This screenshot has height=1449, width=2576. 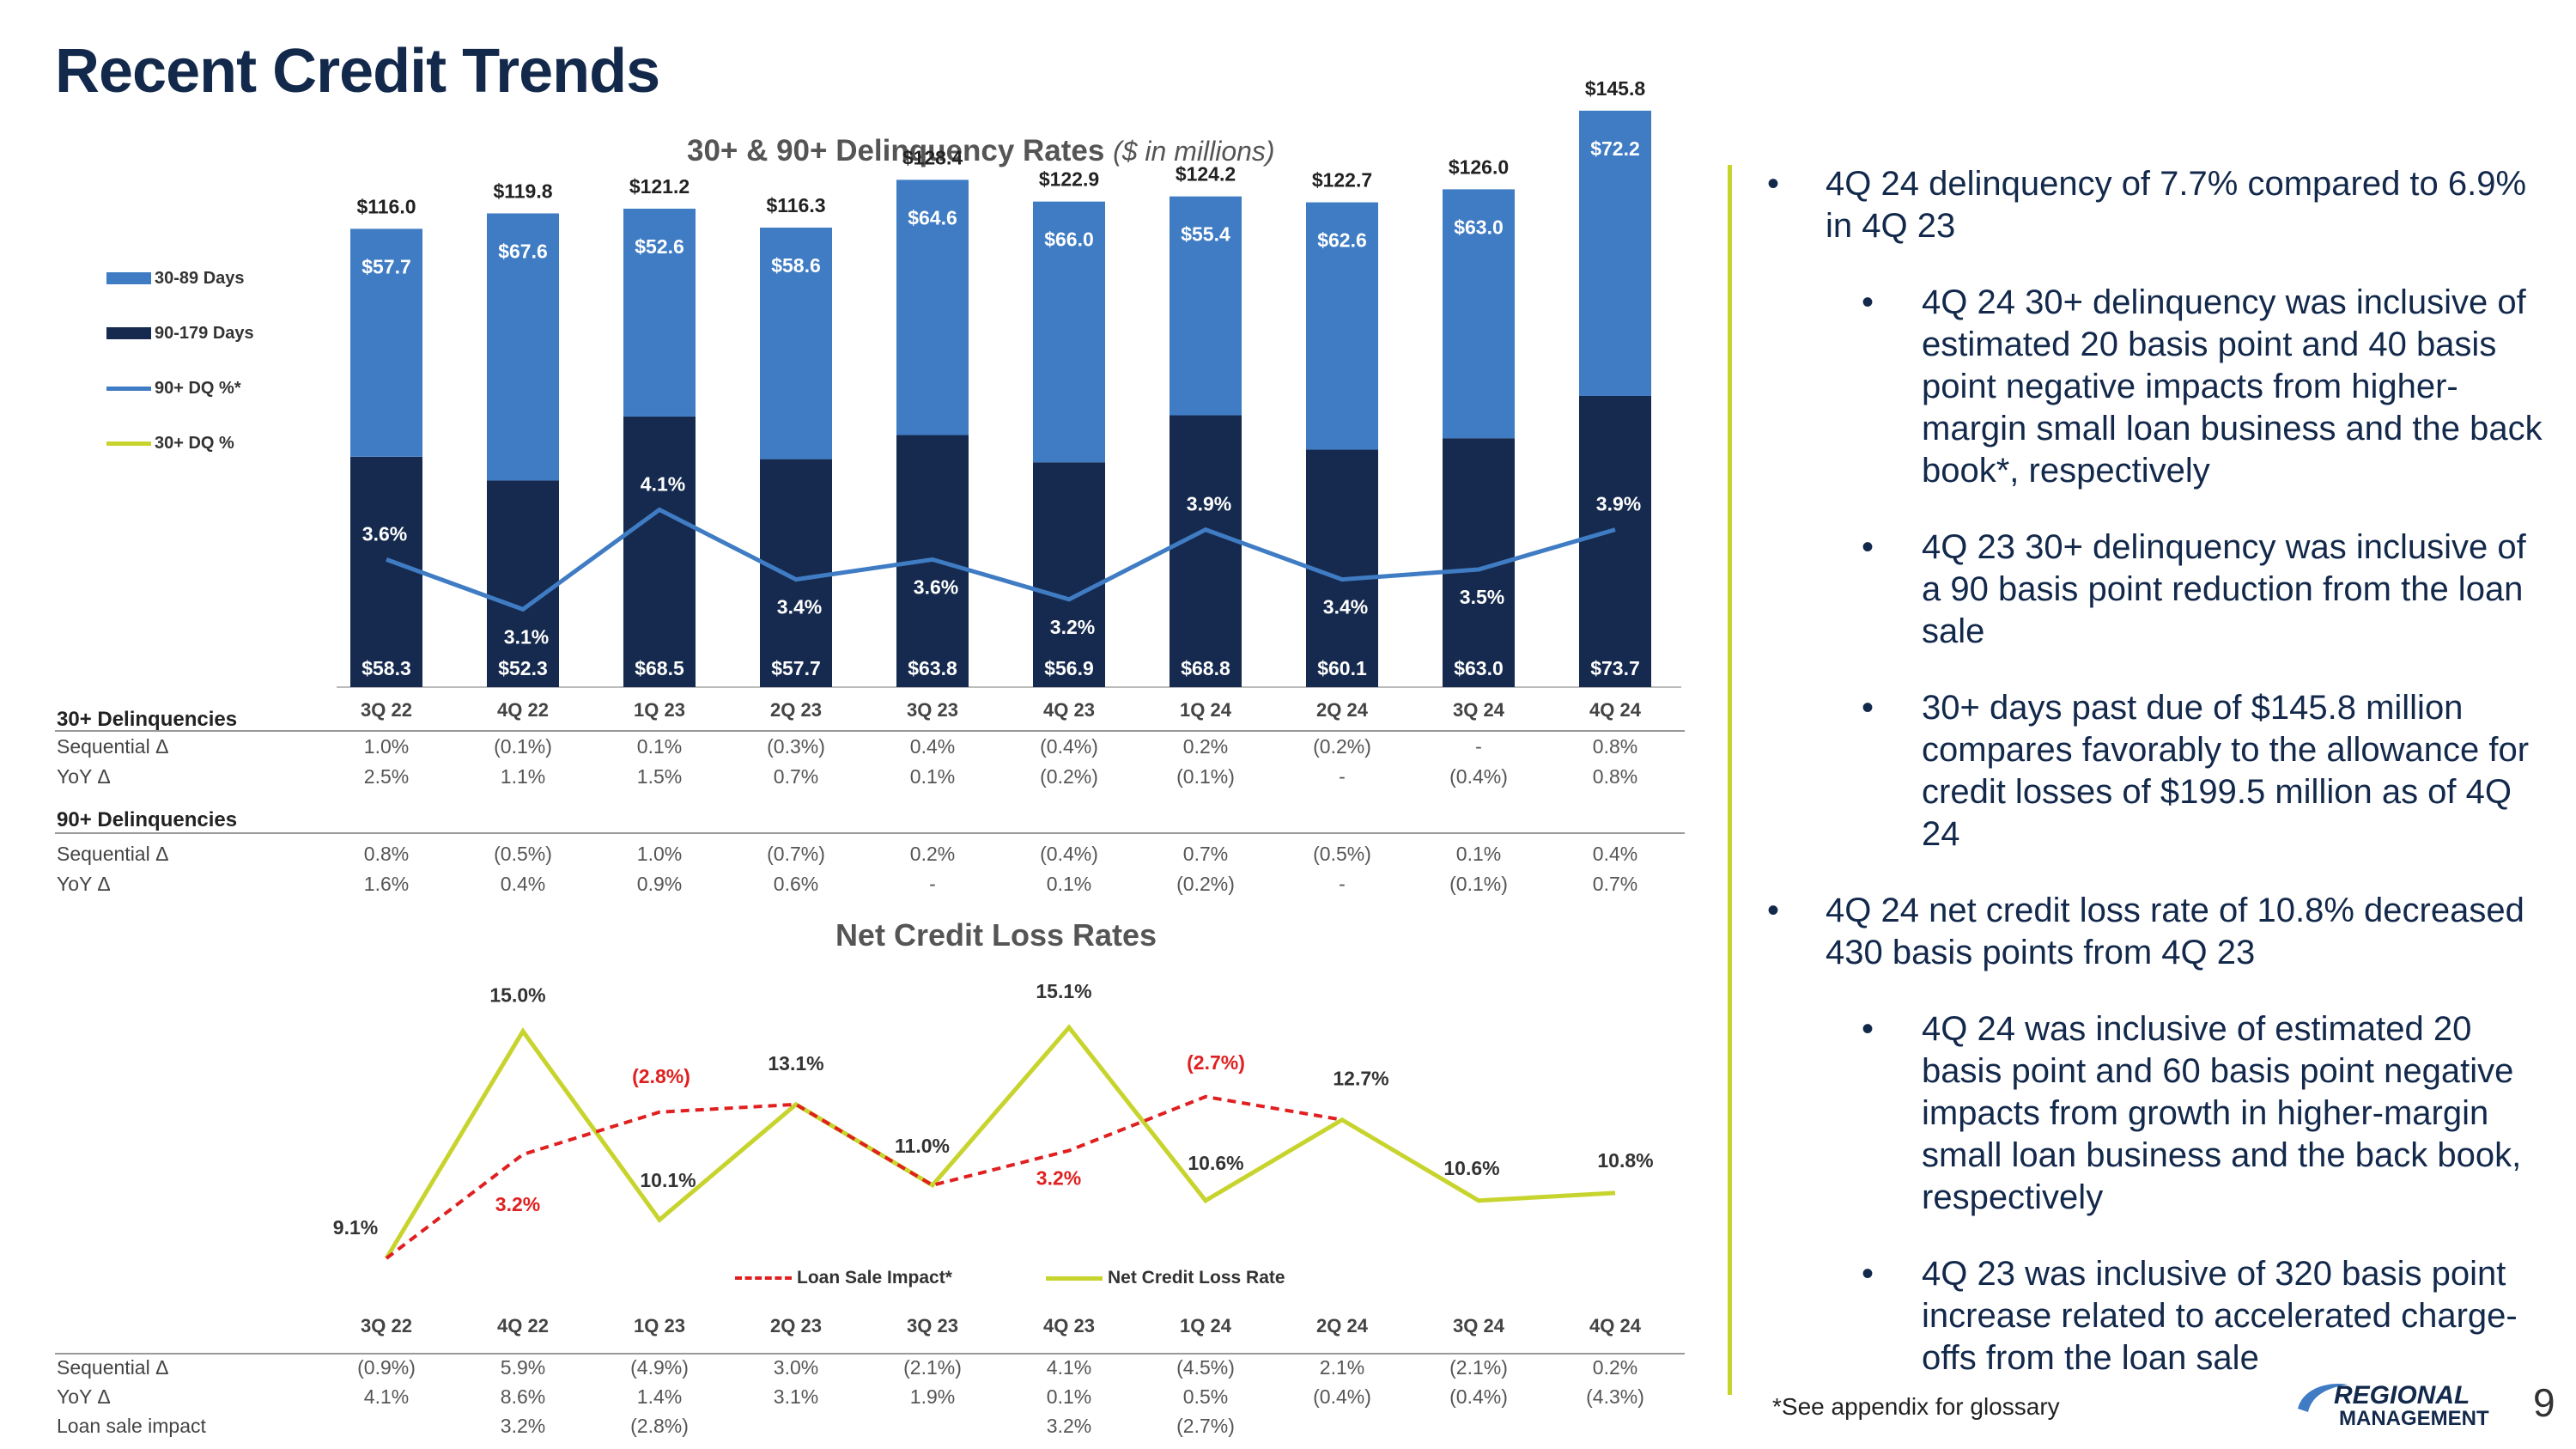 What do you see at coordinates (932, 1396) in the screenshot?
I see `table2-cell-1-4: 1.9%` at bounding box center [932, 1396].